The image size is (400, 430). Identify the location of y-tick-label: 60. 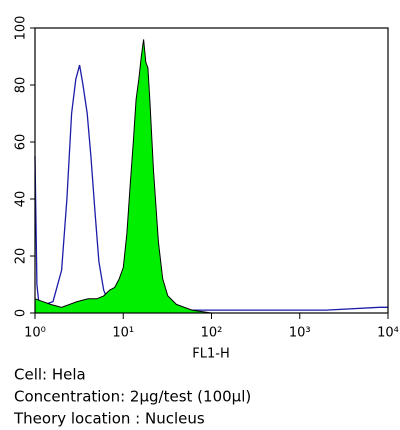
(21, 142).